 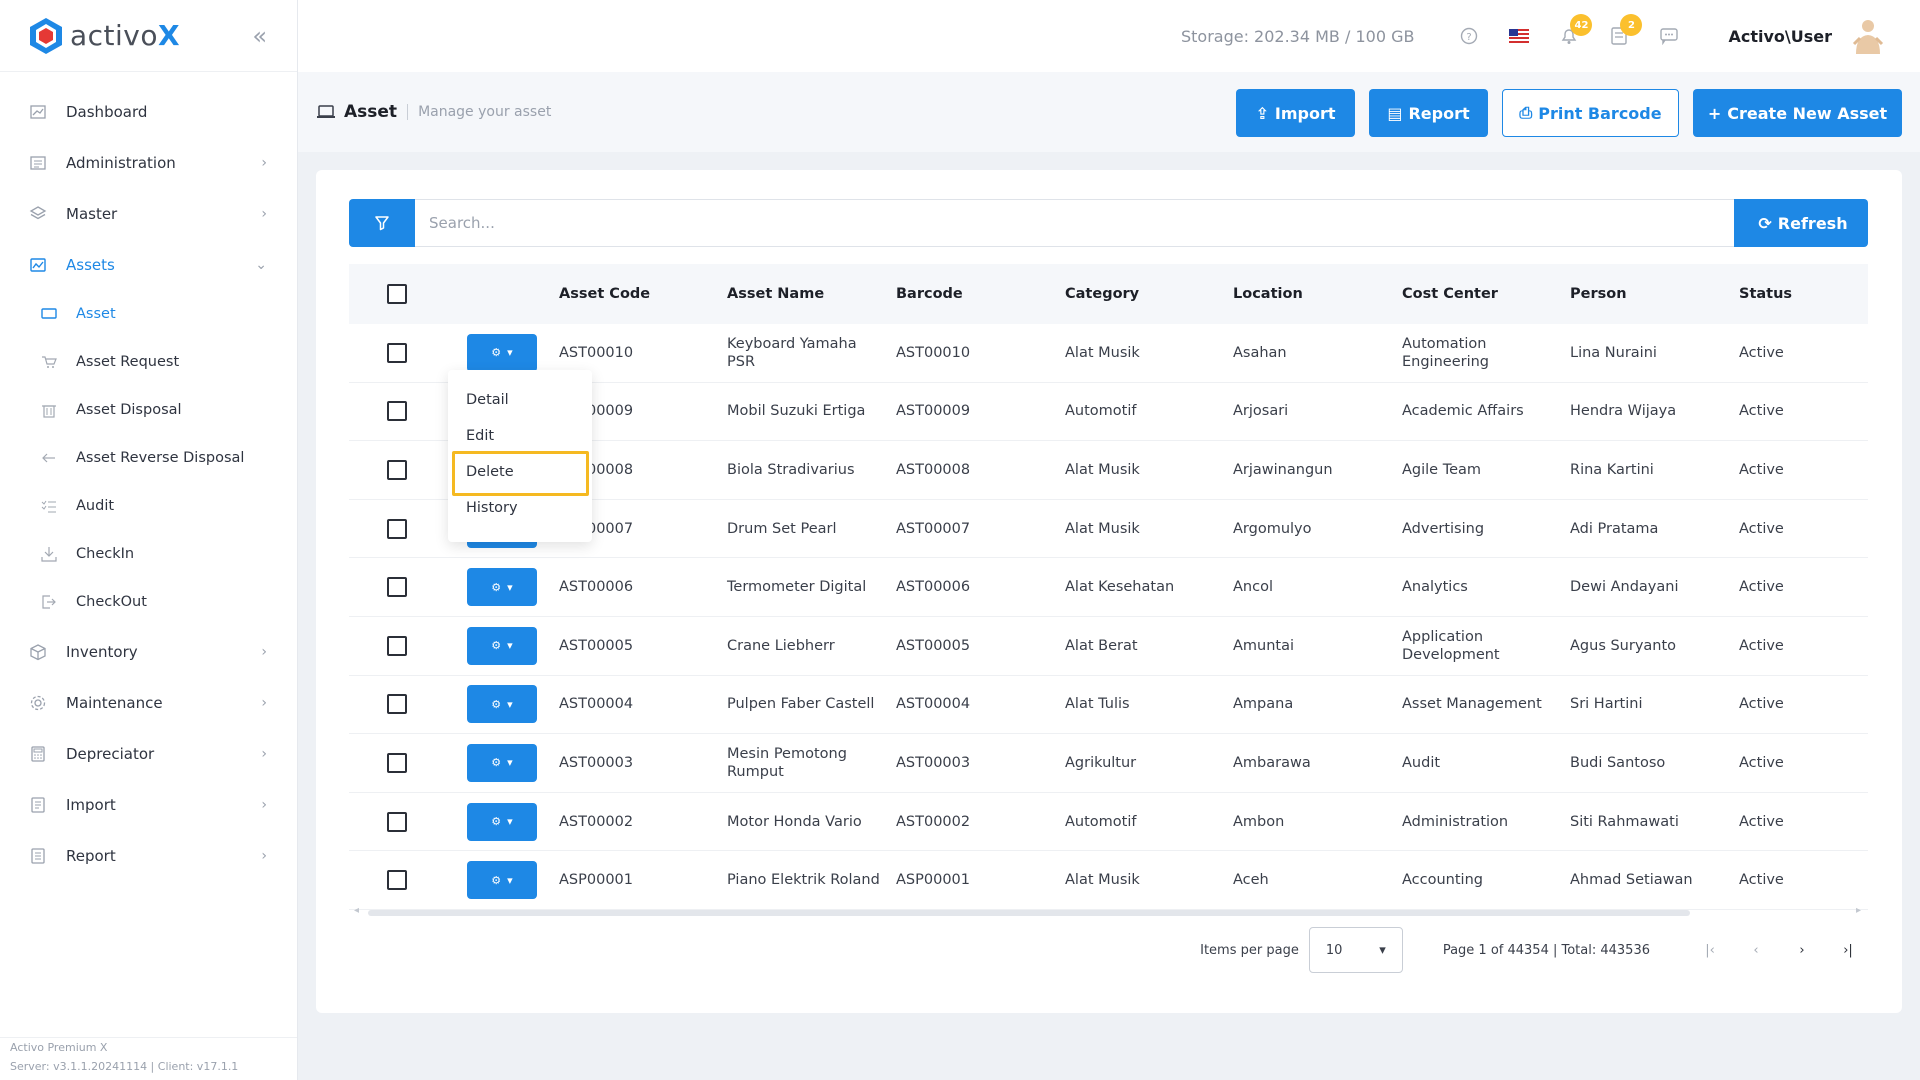 I want to click on submenu-item-checkout: CheckOut, so click(x=148, y=602).